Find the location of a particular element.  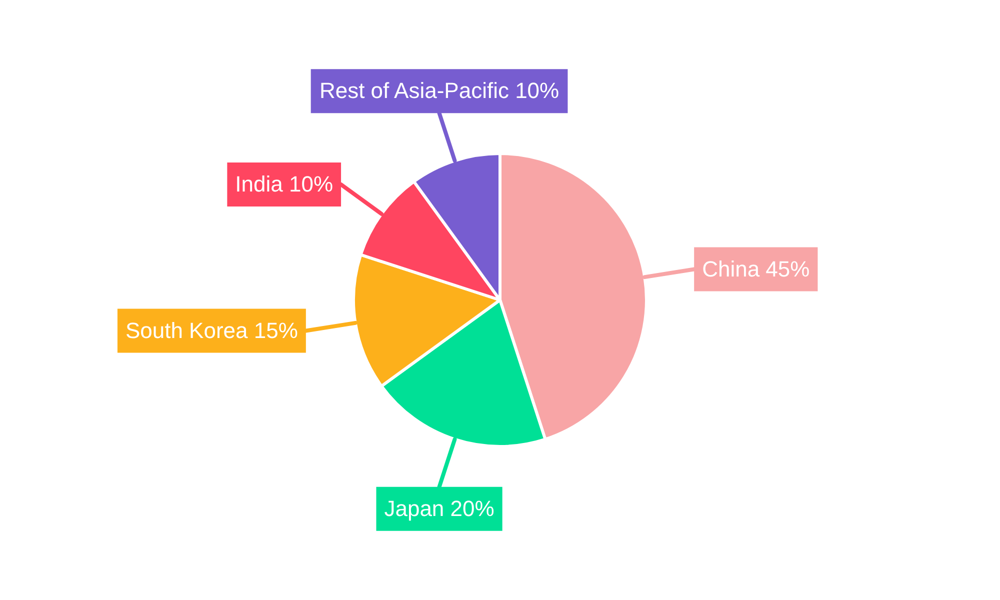

slice-label: China 45% is located at coordinates (756, 269).